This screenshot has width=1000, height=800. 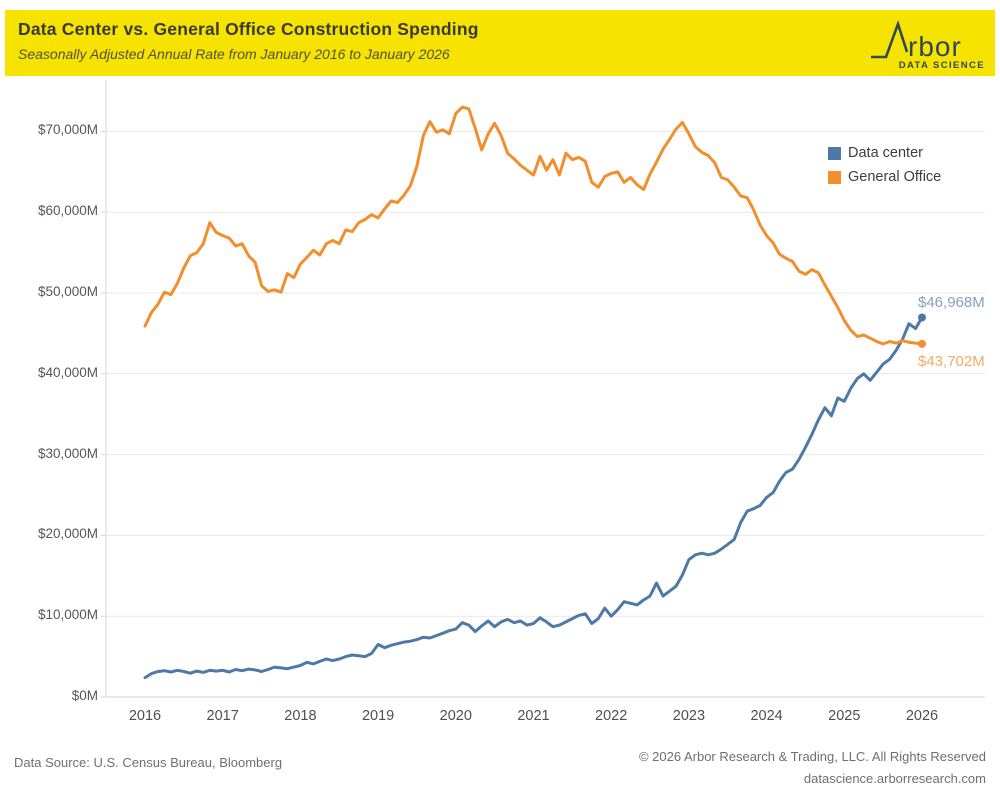 I want to click on x-axis-label: 2024, so click(x=766, y=716).